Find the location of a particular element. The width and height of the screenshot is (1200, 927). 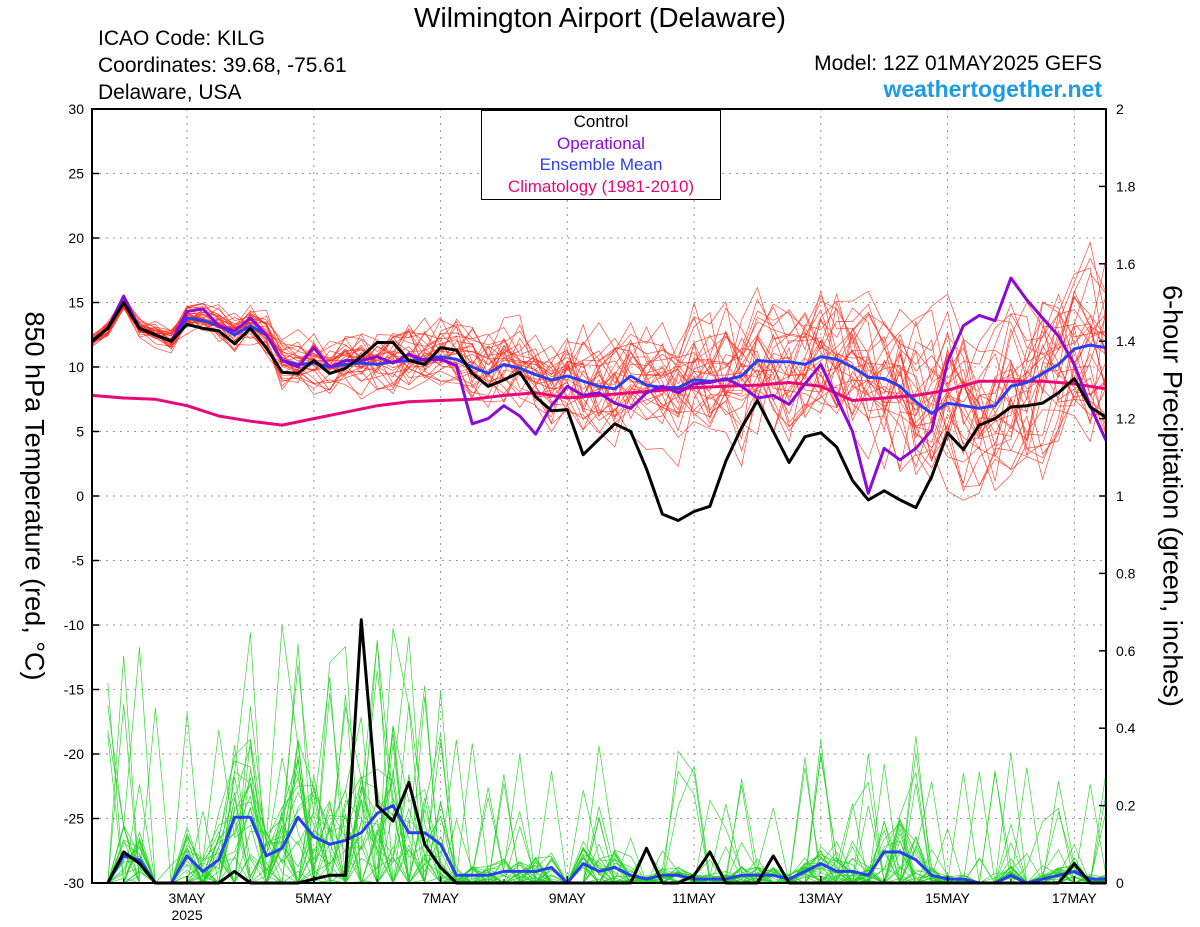

y-right-tick-label: 1.4 is located at coordinates (1126, 341).